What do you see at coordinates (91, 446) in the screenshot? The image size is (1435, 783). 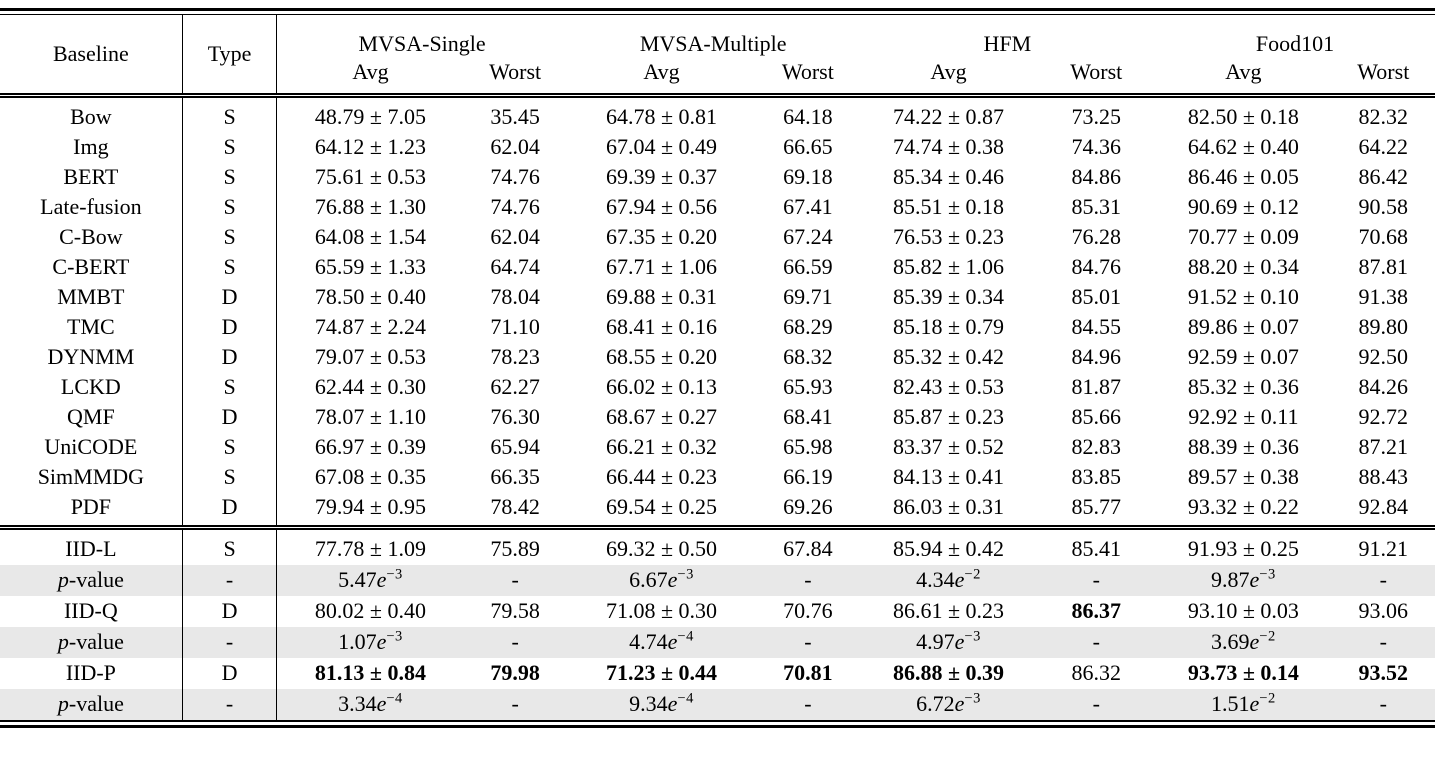 I see `cell-baseline: UniCODE` at bounding box center [91, 446].